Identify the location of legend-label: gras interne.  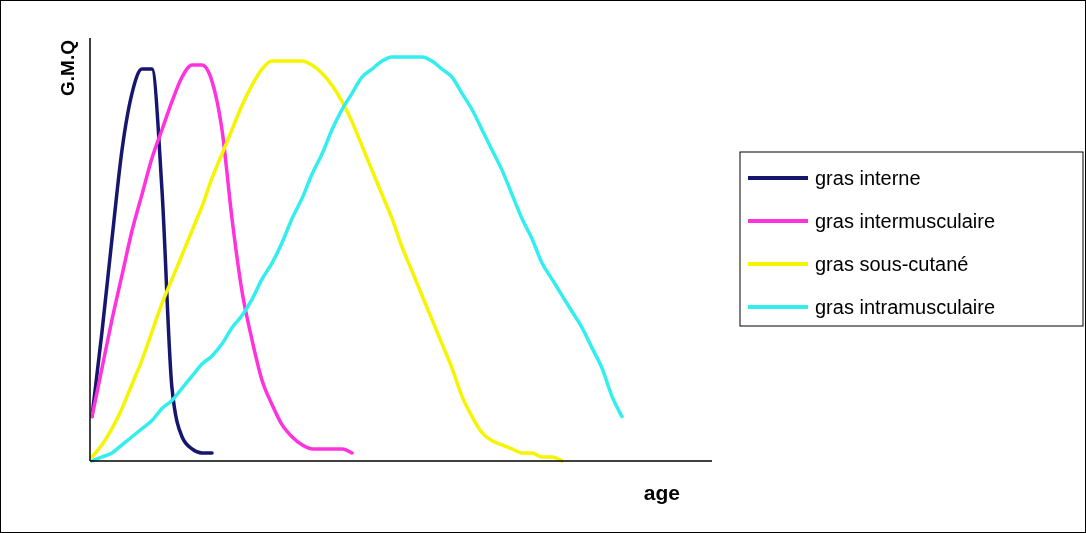
(868, 178).